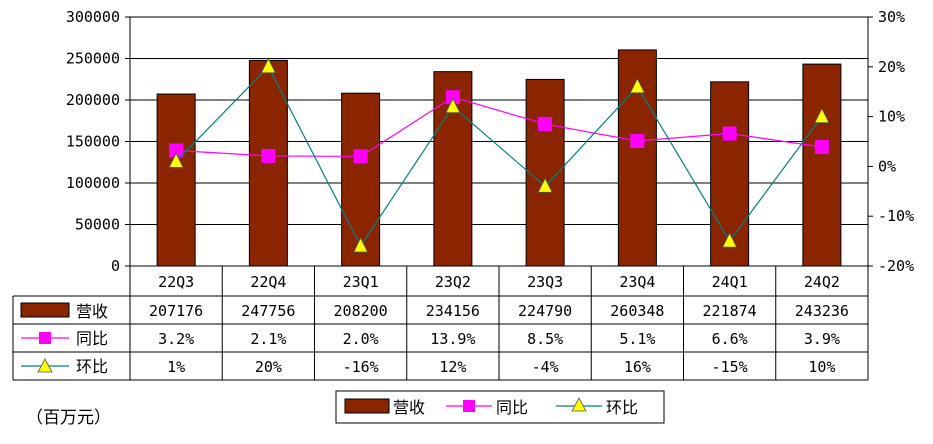 The height and width of the screenshot is (444, 933). Describe the element at coordinates (730, 311) in the screenshot. I see `data-label: 221874` at that location.